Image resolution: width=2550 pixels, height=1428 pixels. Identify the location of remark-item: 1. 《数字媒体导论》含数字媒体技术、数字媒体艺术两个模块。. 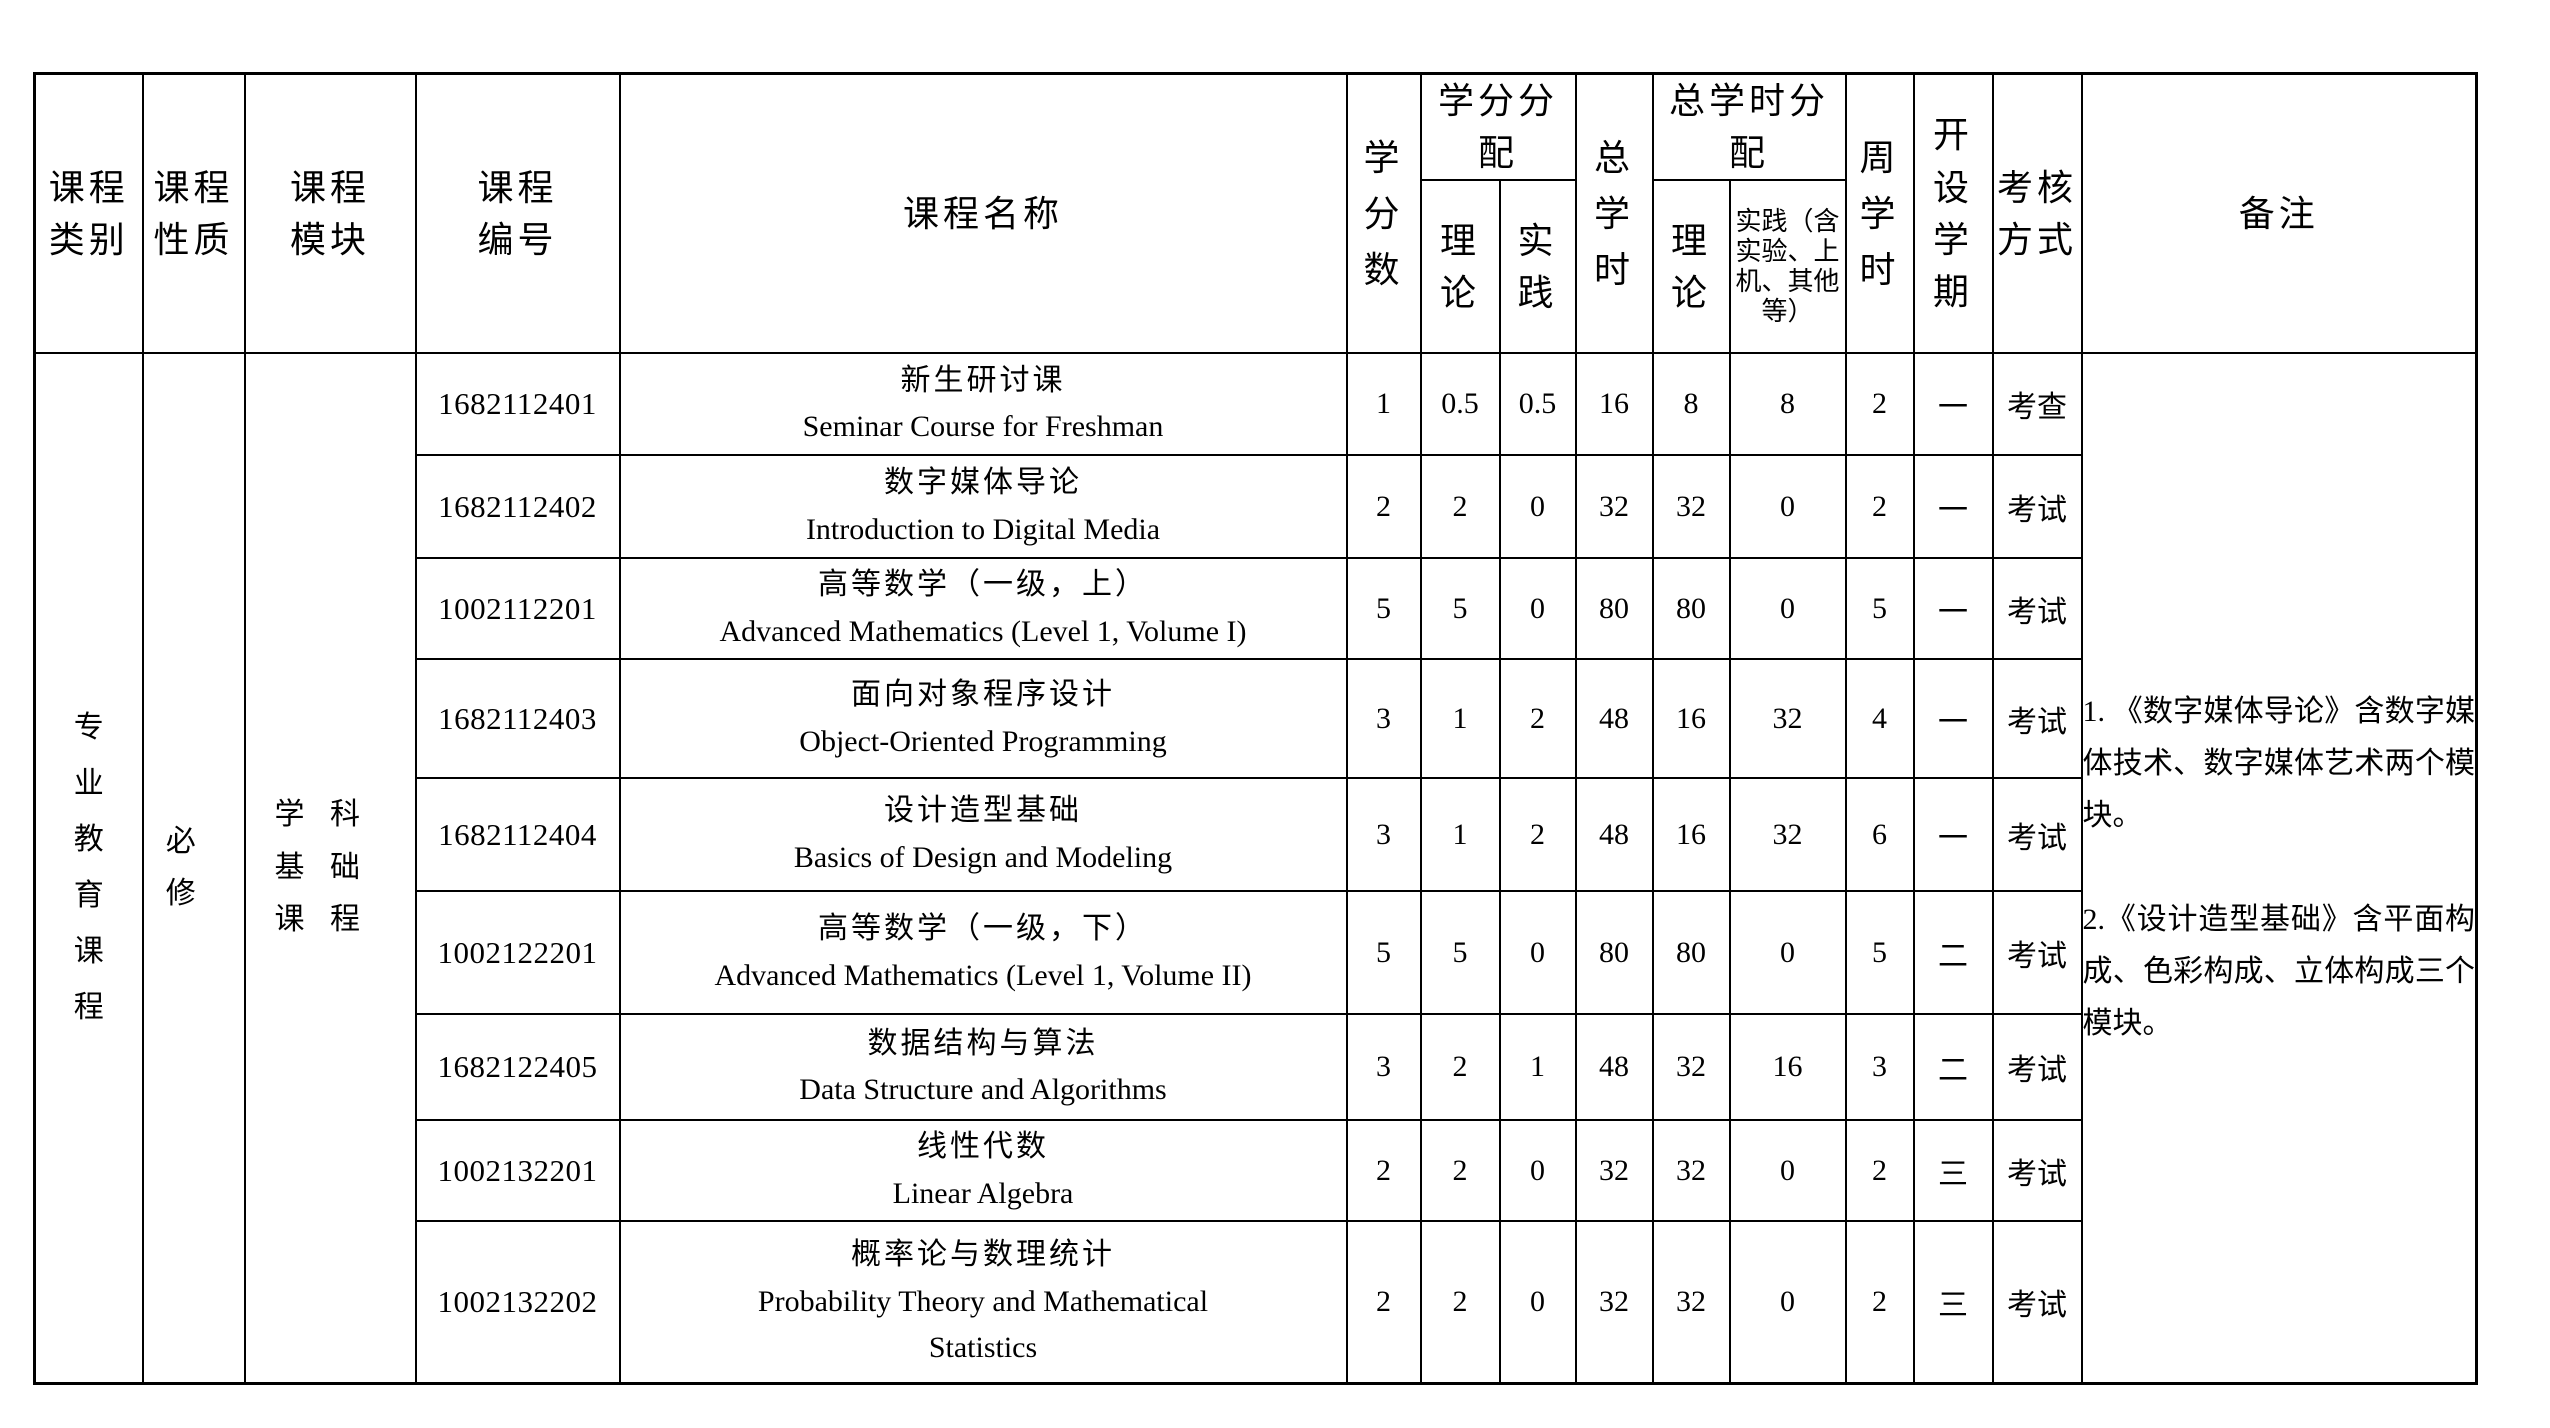
(2279, 764).